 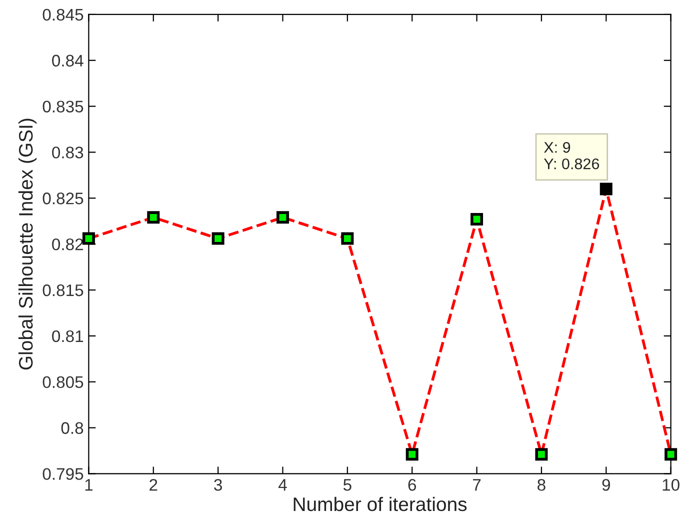 I want to click on y-tick-label: 0.81, so click(x=68, y=336).